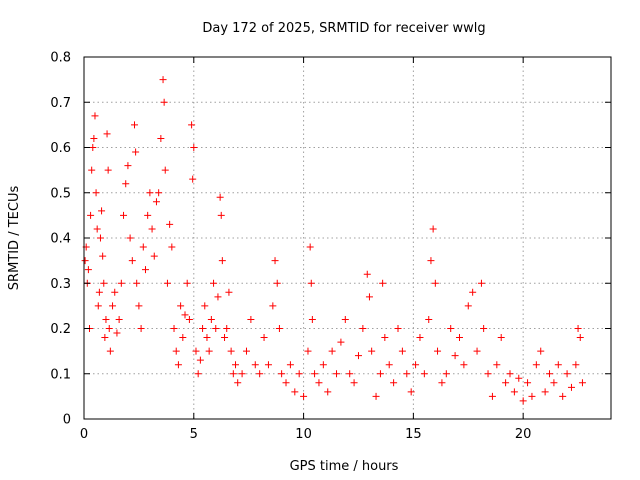  Describe the element at coordinates (413, 434) in the screenshot. I see `x-tick-label: 15` at that location.